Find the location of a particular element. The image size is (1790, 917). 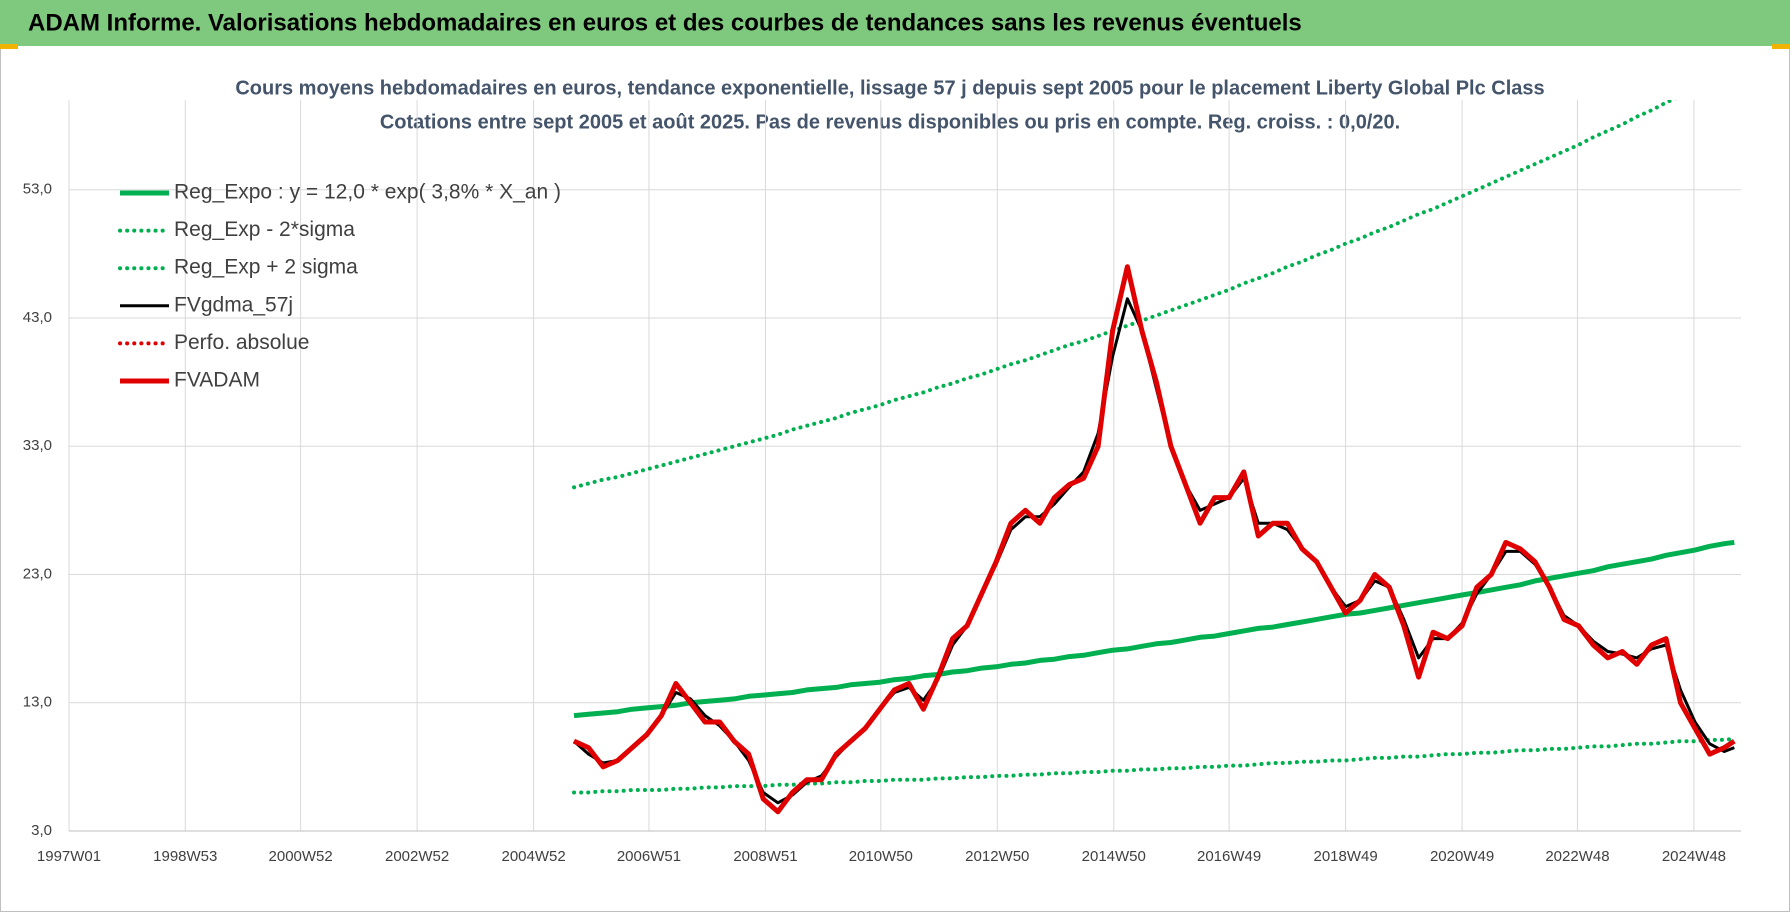

x-tick-label: 2016W49 is located at coordinates (1229, 856).